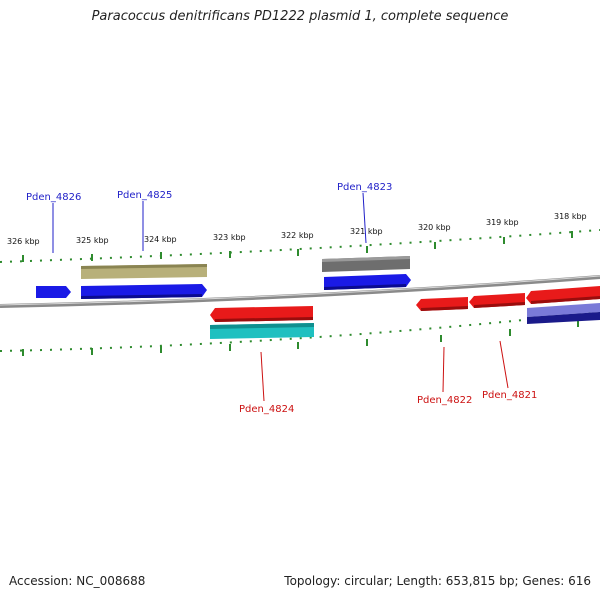 The image size is (600, 600). What do you see at coordinates (405, 312) in the screenshot?
I see `reverse-features` at bounding box center [405, 312].